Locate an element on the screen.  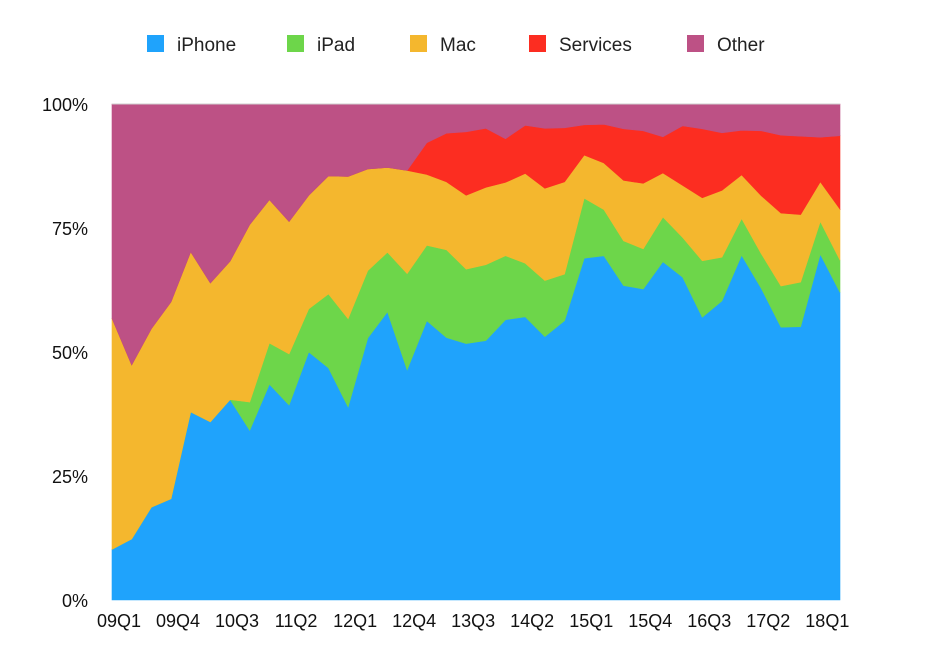
legend-label-other: Other is located at coordinates (741, 45).